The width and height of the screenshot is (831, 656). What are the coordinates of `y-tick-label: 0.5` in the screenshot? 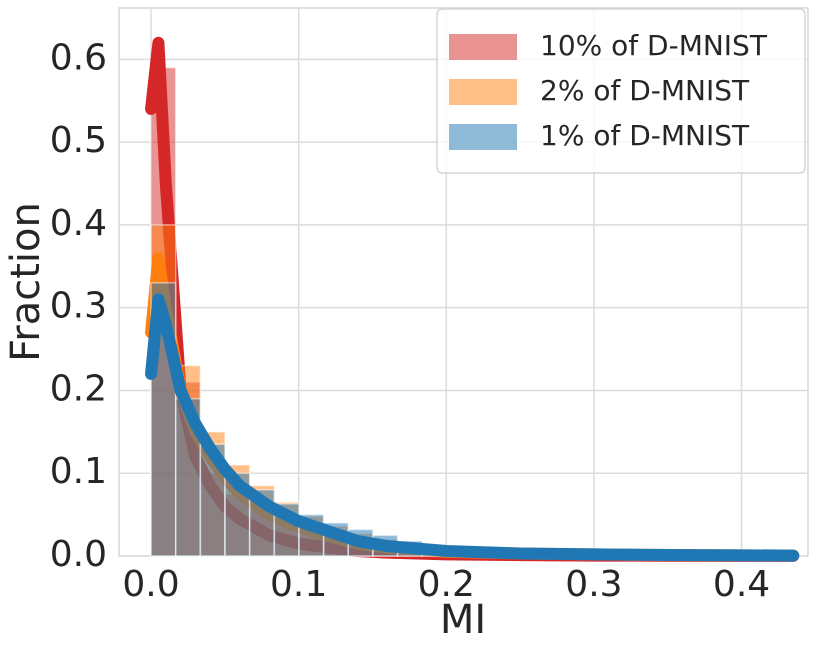 It's located at (78, 140).